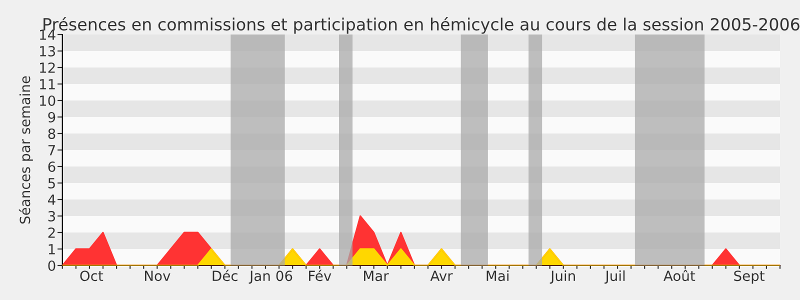  What do you see at coordinates (376, 276) in the screenshot?
I see `x-tick-label: Mar` at bounding box center [376, 276].